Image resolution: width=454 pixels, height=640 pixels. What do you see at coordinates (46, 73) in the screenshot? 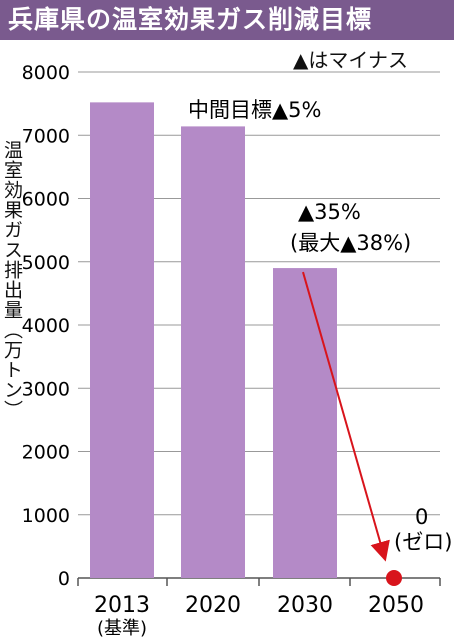
I see `y-tick-label: 8000` at bounding box center [46, 73].